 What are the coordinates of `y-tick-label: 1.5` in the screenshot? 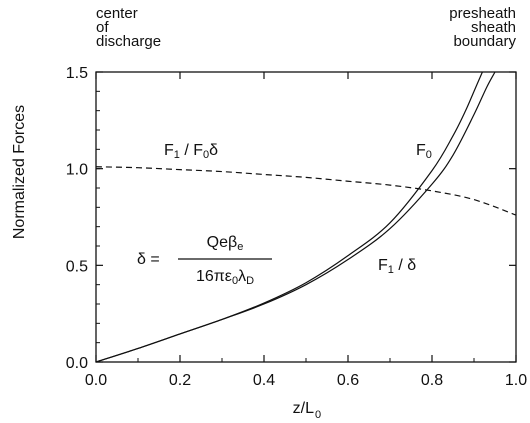 It's located at (77, 73).